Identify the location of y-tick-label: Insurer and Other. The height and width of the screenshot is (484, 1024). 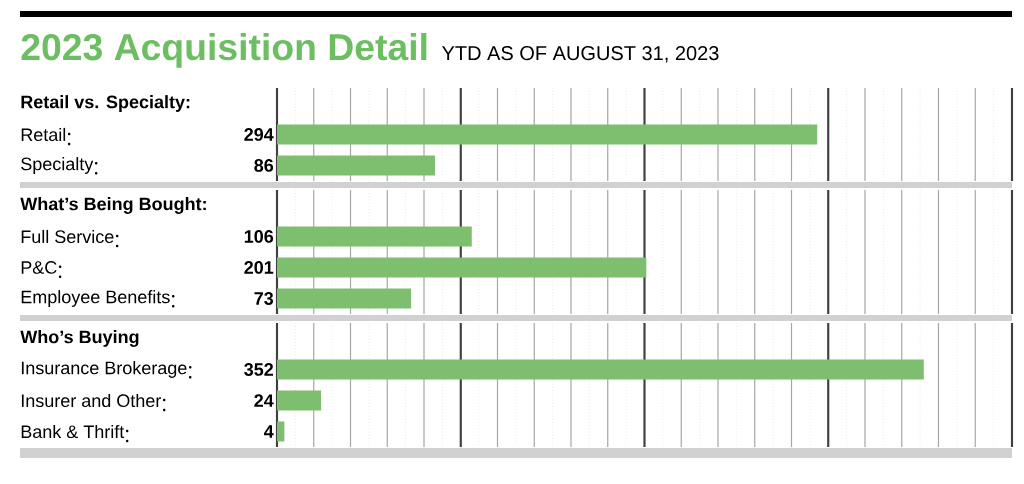
(91, 400).